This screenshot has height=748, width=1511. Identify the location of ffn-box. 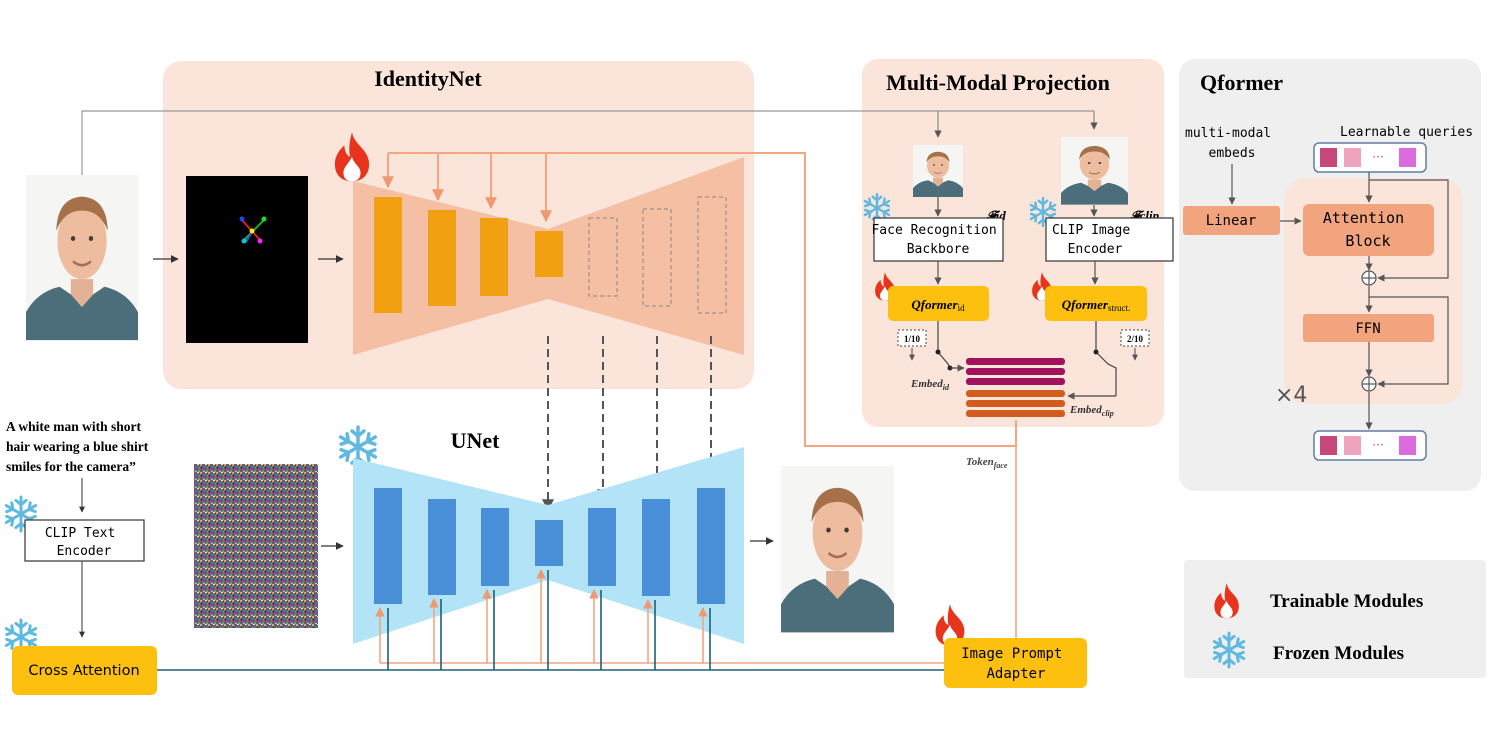
(1368, 328).